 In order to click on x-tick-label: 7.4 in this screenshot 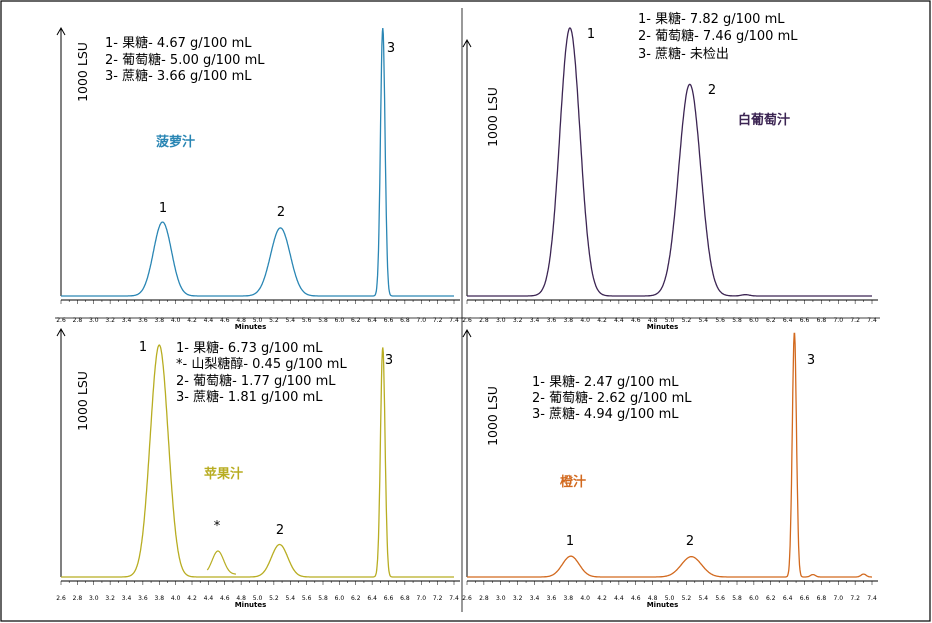, I will do `click(454, 320)`.